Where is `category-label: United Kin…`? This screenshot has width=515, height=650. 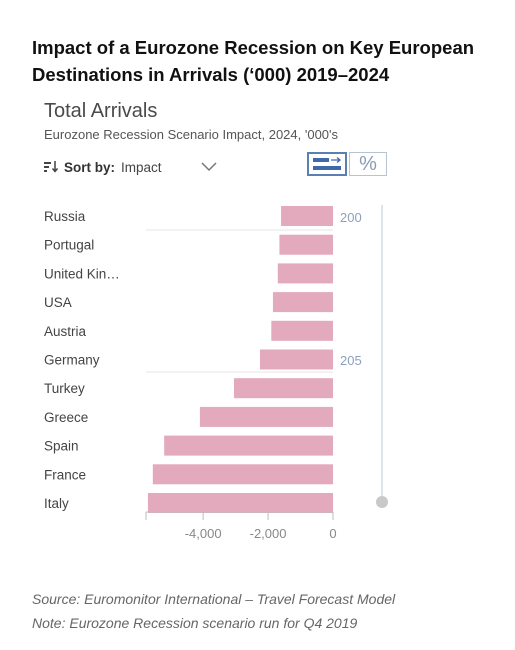 category-label: United Kin… is located at coordinates (82, 273).